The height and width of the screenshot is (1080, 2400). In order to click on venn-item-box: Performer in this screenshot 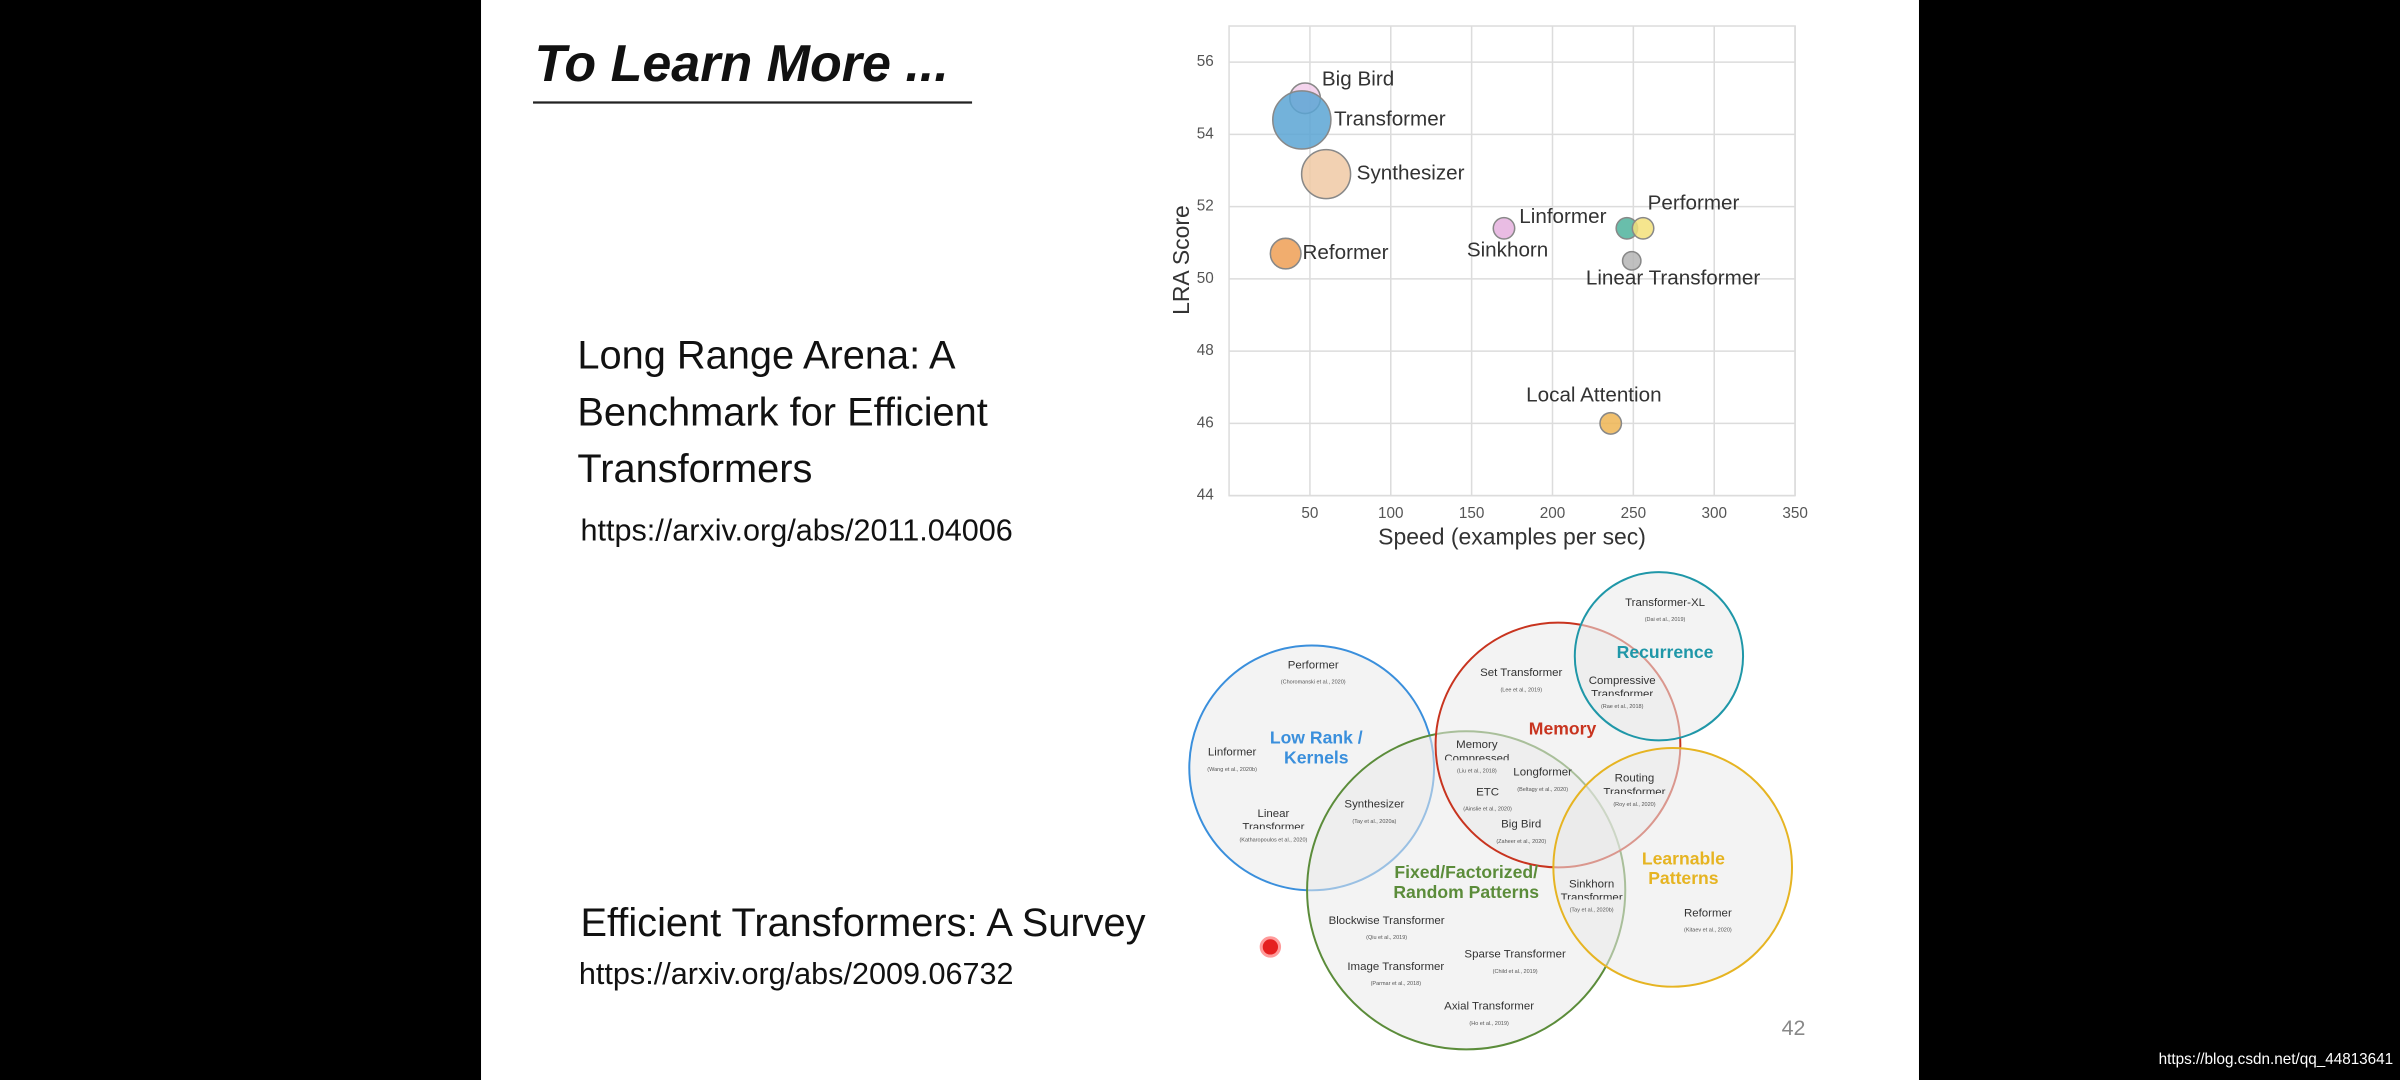, I will do `click(1313, 665)`.